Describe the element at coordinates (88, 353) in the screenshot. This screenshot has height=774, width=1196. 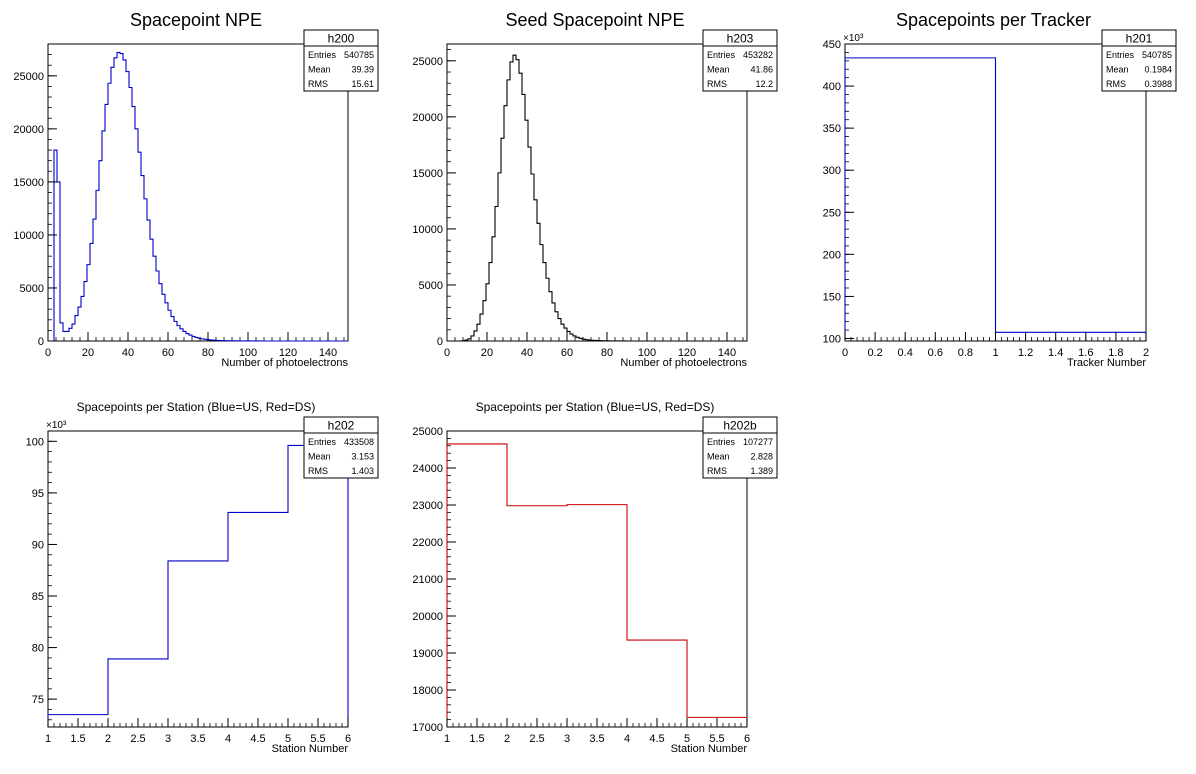
I see `x-tick-label: 20` at that location.